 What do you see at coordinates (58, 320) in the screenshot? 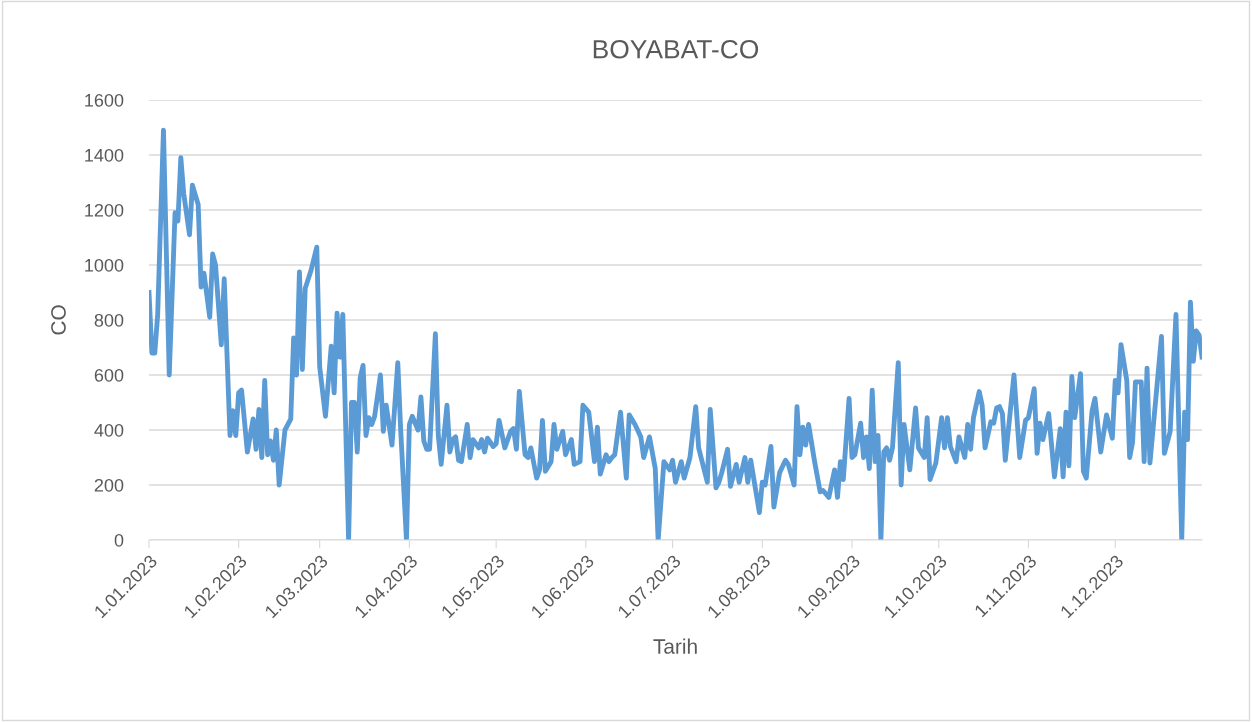
I see `y-axis-title: CO` at bounding box center [58, 320].